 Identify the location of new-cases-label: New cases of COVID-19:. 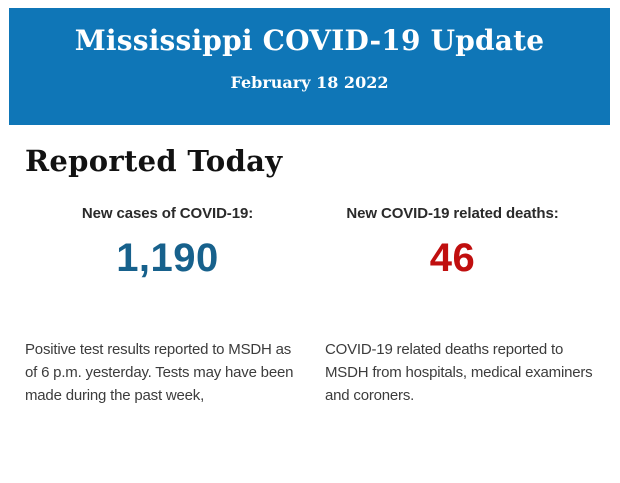
(167, 213).